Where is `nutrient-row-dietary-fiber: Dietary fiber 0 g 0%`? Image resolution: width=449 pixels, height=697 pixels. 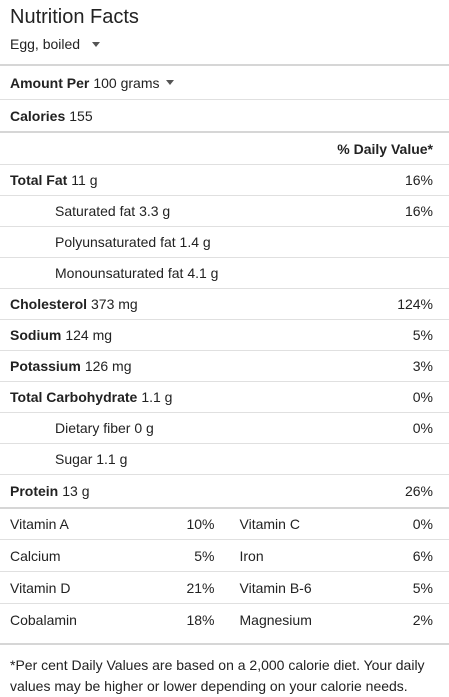 nutrient-row-dietary-fiber: Dietary fiber 0 g 0% is located at coordinates (224, 427).